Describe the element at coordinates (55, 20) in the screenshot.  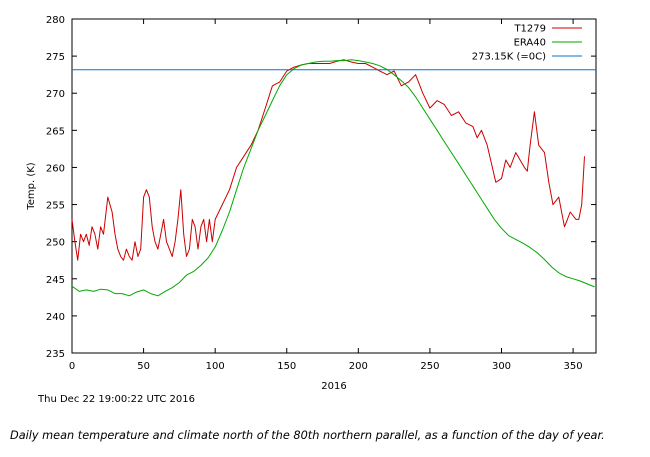
I see `y-tick-label: 280` at that location.